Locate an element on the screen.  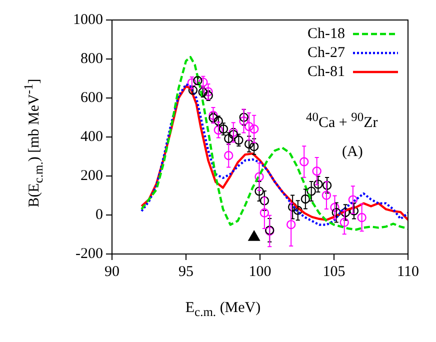
legend-label: Ch-27 is located at coordinates (327, 52).